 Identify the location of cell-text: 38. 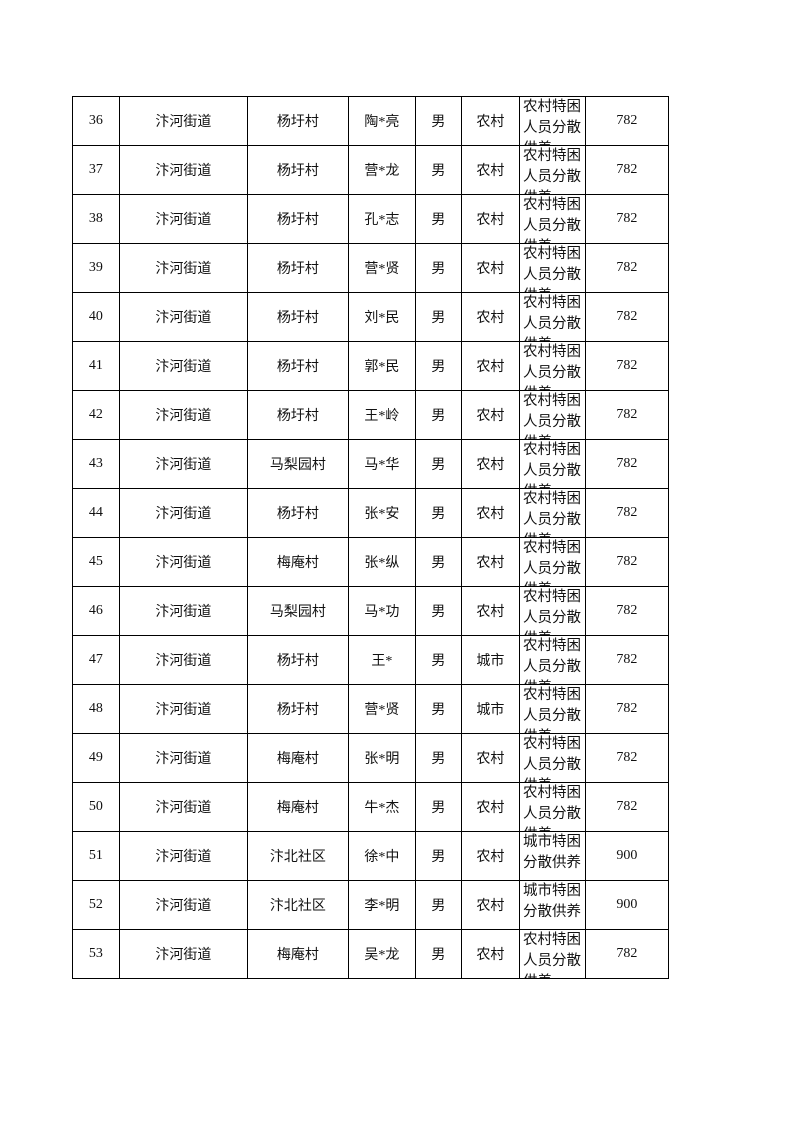
(95, 218).